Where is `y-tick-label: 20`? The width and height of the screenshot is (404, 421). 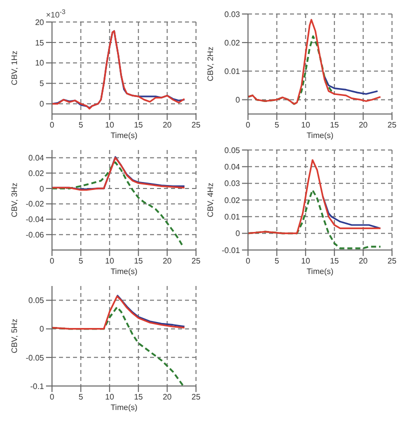
y-tick-label: 20 is located at coordinates (40, 22).